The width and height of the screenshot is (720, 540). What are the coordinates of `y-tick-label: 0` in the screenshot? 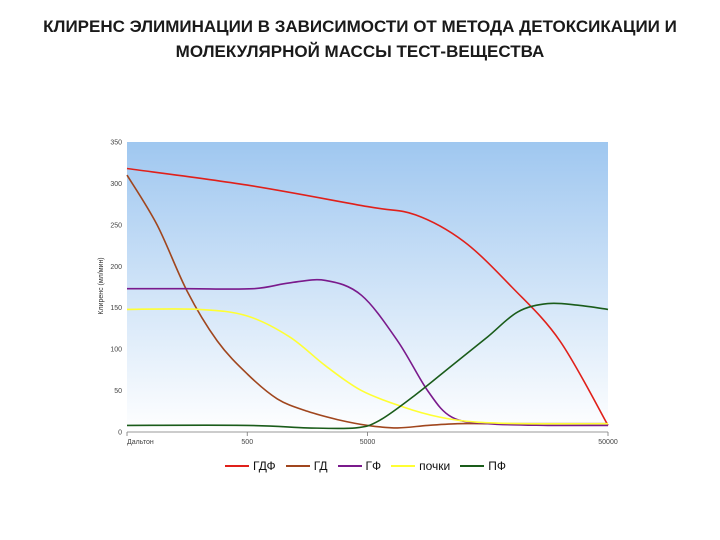 It's located at (120, 433).